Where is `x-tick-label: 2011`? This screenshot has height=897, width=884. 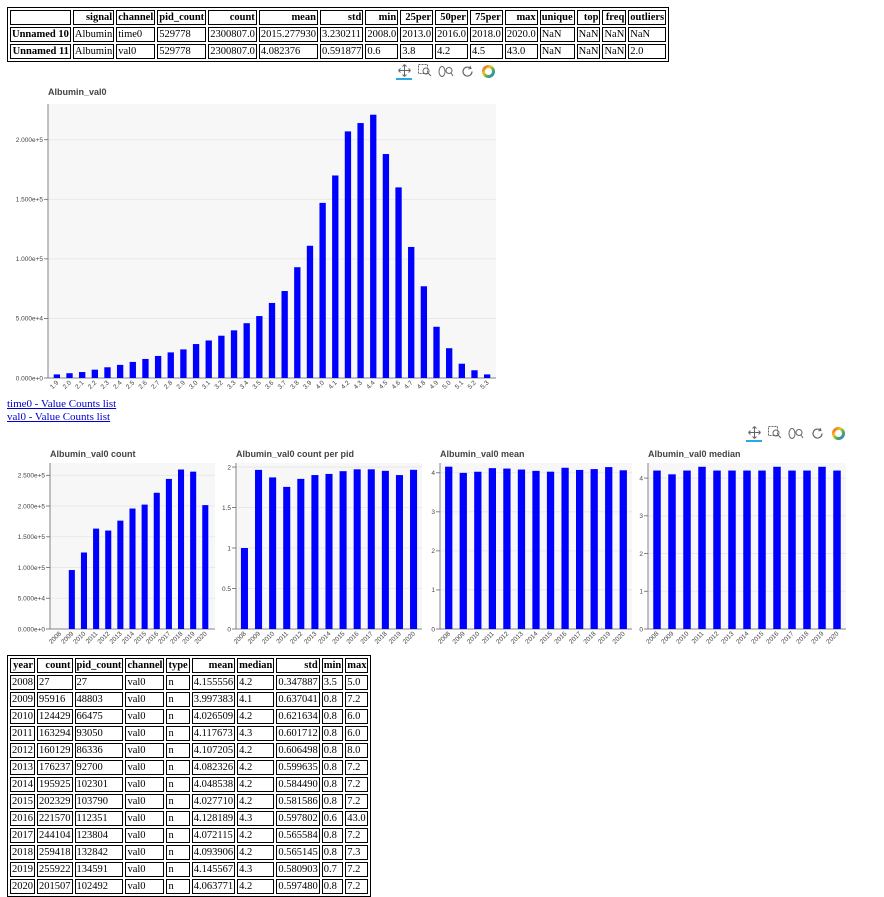
x-tick-label: 2011 is located at coordinates (488, 637).